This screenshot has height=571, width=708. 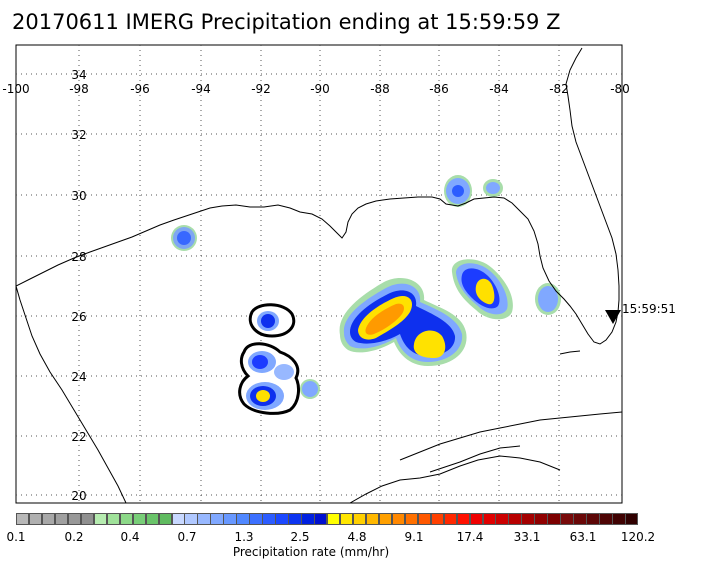 What do you see at coordinates (439, 89) in the screenshot?
I see `lon-tick: -86` at bounding box center [439, 89].